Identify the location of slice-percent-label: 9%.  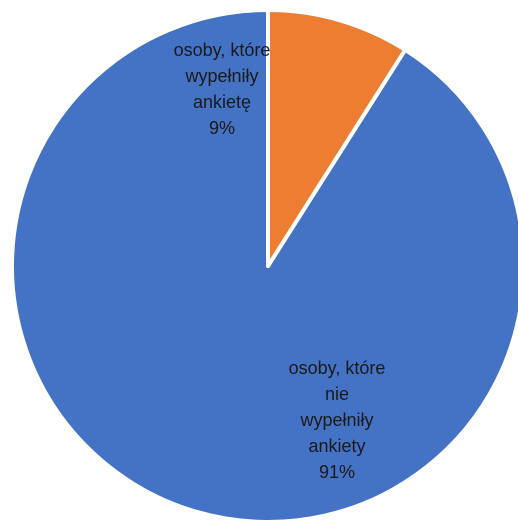
(222, 128).